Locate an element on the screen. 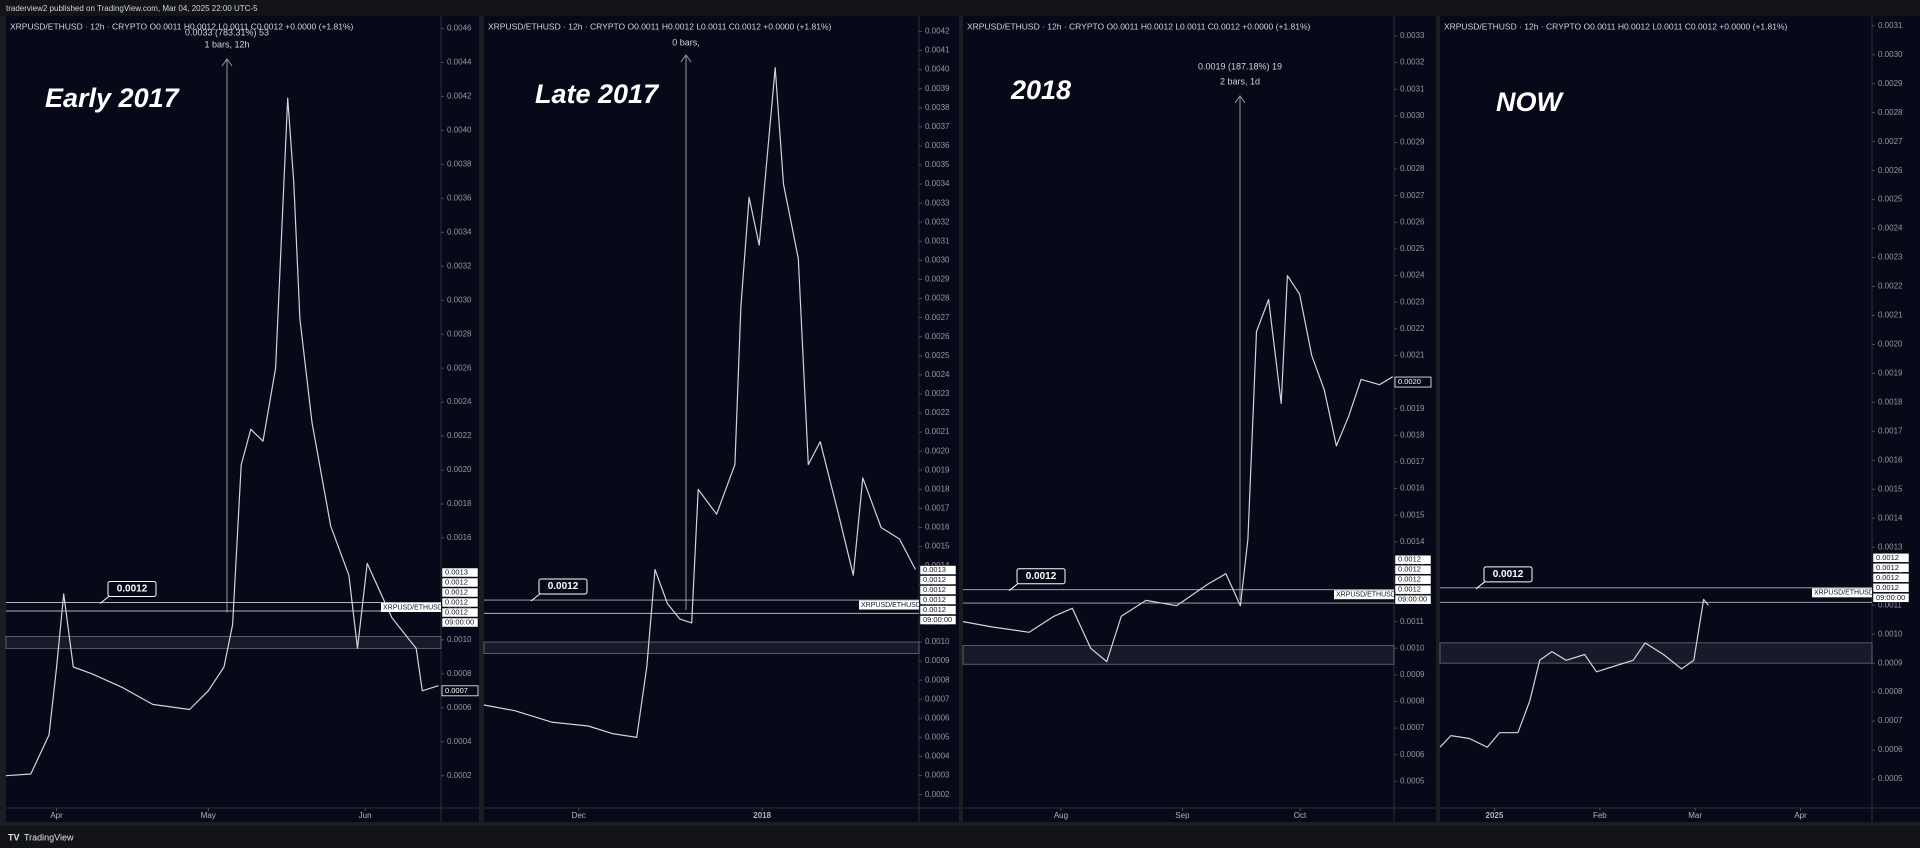 This screenshot has height=848, width=1920. y-tick-label: 0.0020 is located at coordinates (459, 469).